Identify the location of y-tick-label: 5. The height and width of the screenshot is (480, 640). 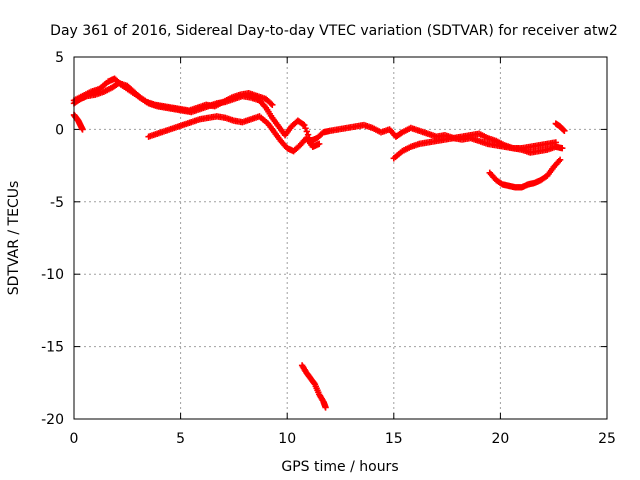
(59, 58).